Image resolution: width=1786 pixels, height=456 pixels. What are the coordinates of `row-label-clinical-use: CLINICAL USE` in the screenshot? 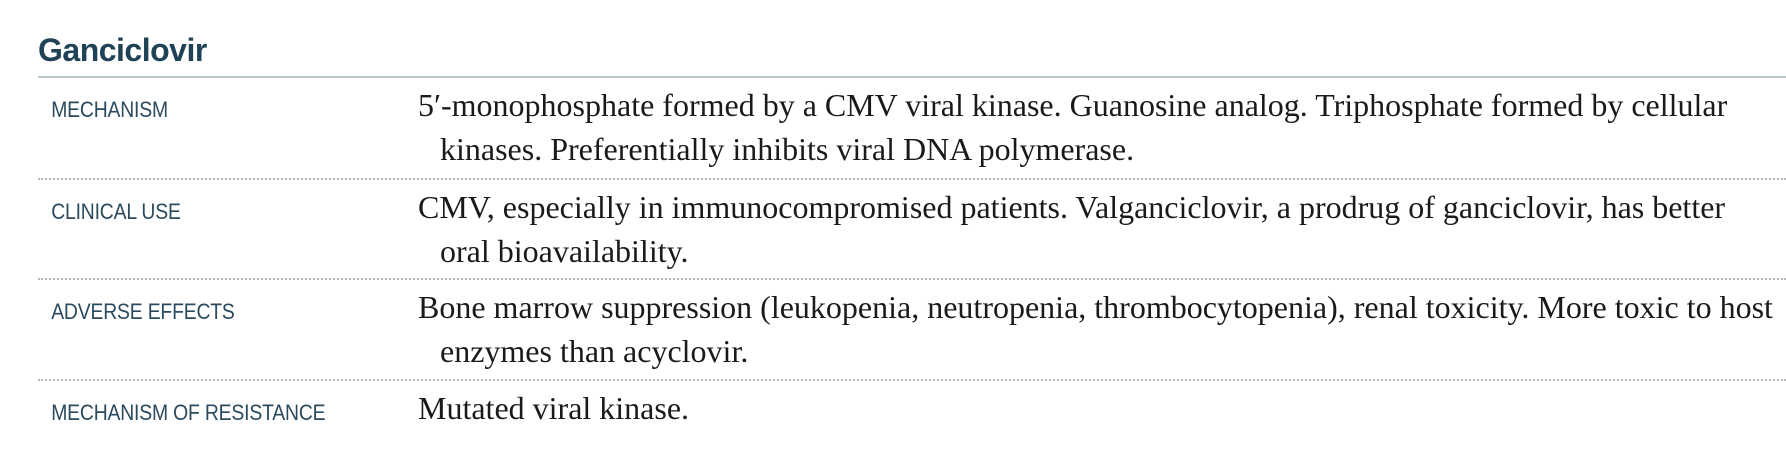 It's located at (116, 211).